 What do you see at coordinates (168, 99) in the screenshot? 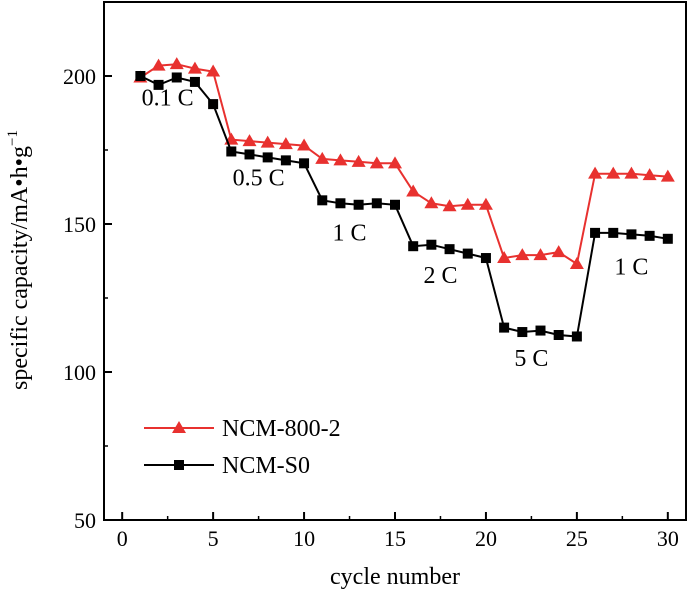
I see `rate-annotation: 0.1 C` at bounding box center [168, 99].